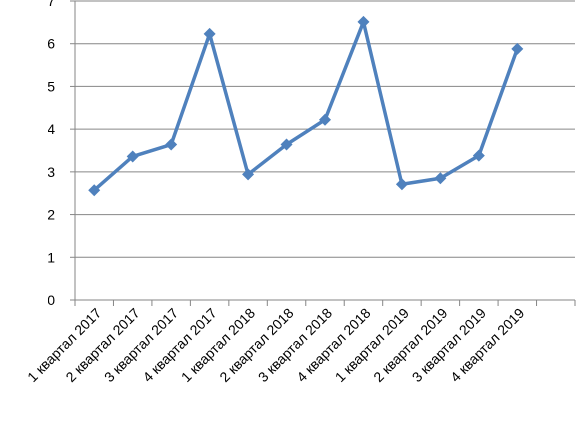 The image size is (576, 421). What do you see at coordinates (51, 44) in the screenshot?
I see `y-tick-label: 6` at bounding box center [51, 44].